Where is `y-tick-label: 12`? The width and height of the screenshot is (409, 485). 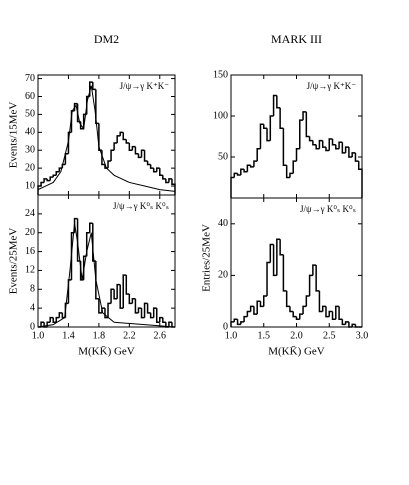 y-tick-label: 12 is located at coordinates (30, 270).